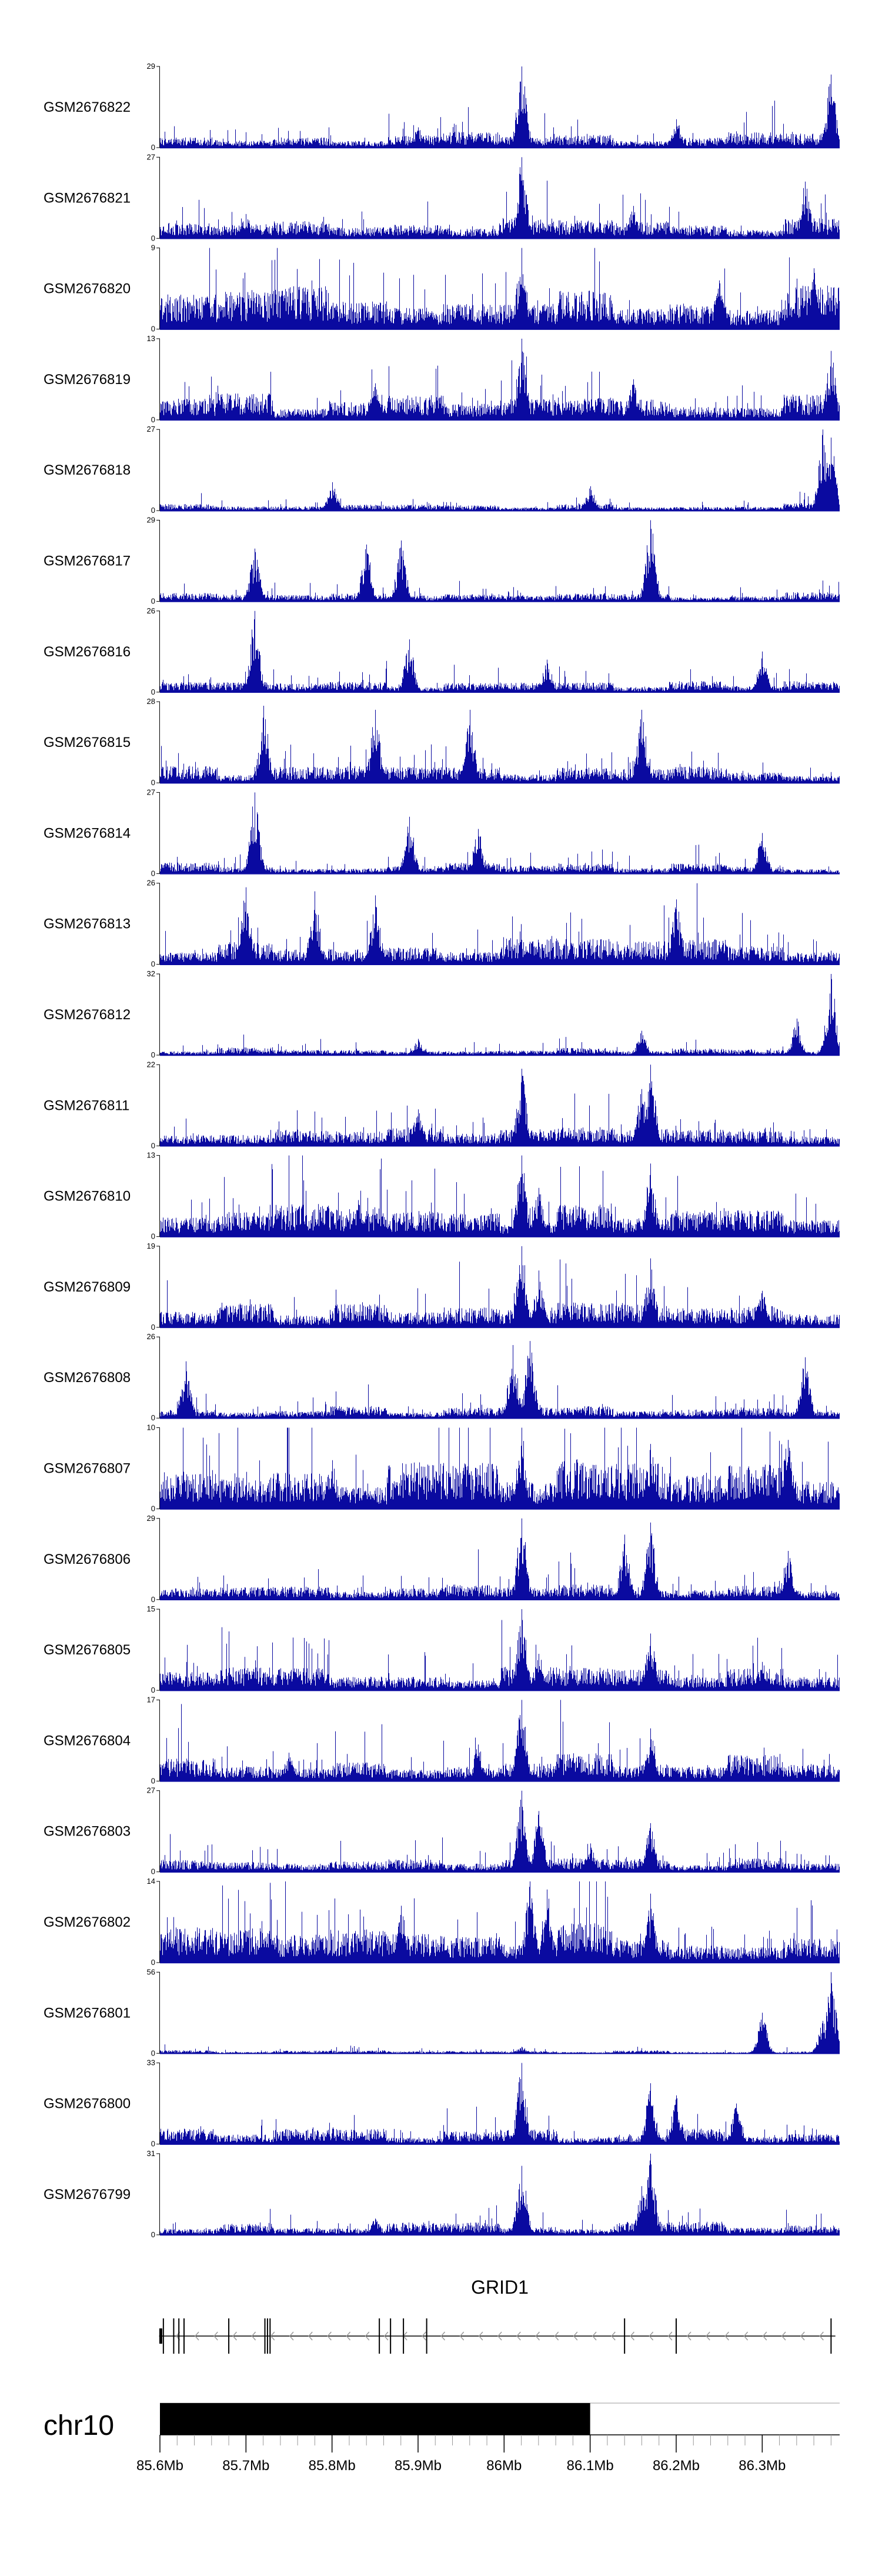 The width and height of the screenshot is (882, 2576). I want to click on ideogram-band, so click(375, 2419).